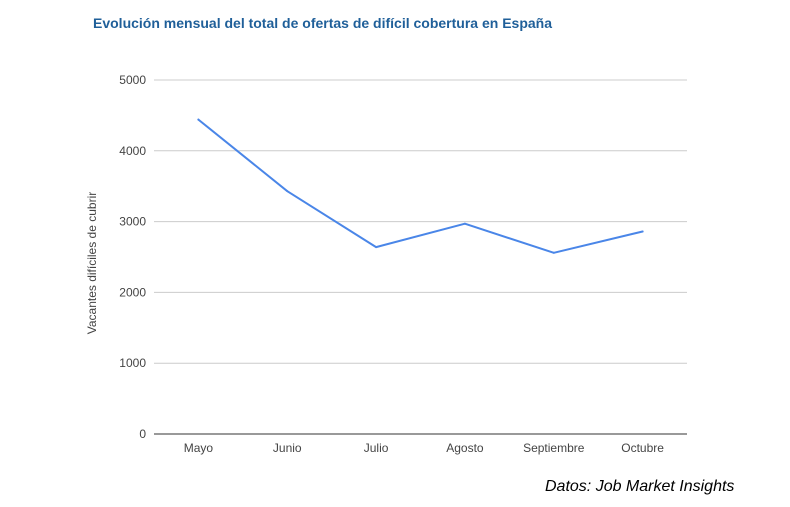 The width and height of the screenshot is (790, 507). What do you see at coordinates (640, 486) in the screenshot?
I see `source-note: Datos: Job Market Insights` at bounding box center [640, 486].